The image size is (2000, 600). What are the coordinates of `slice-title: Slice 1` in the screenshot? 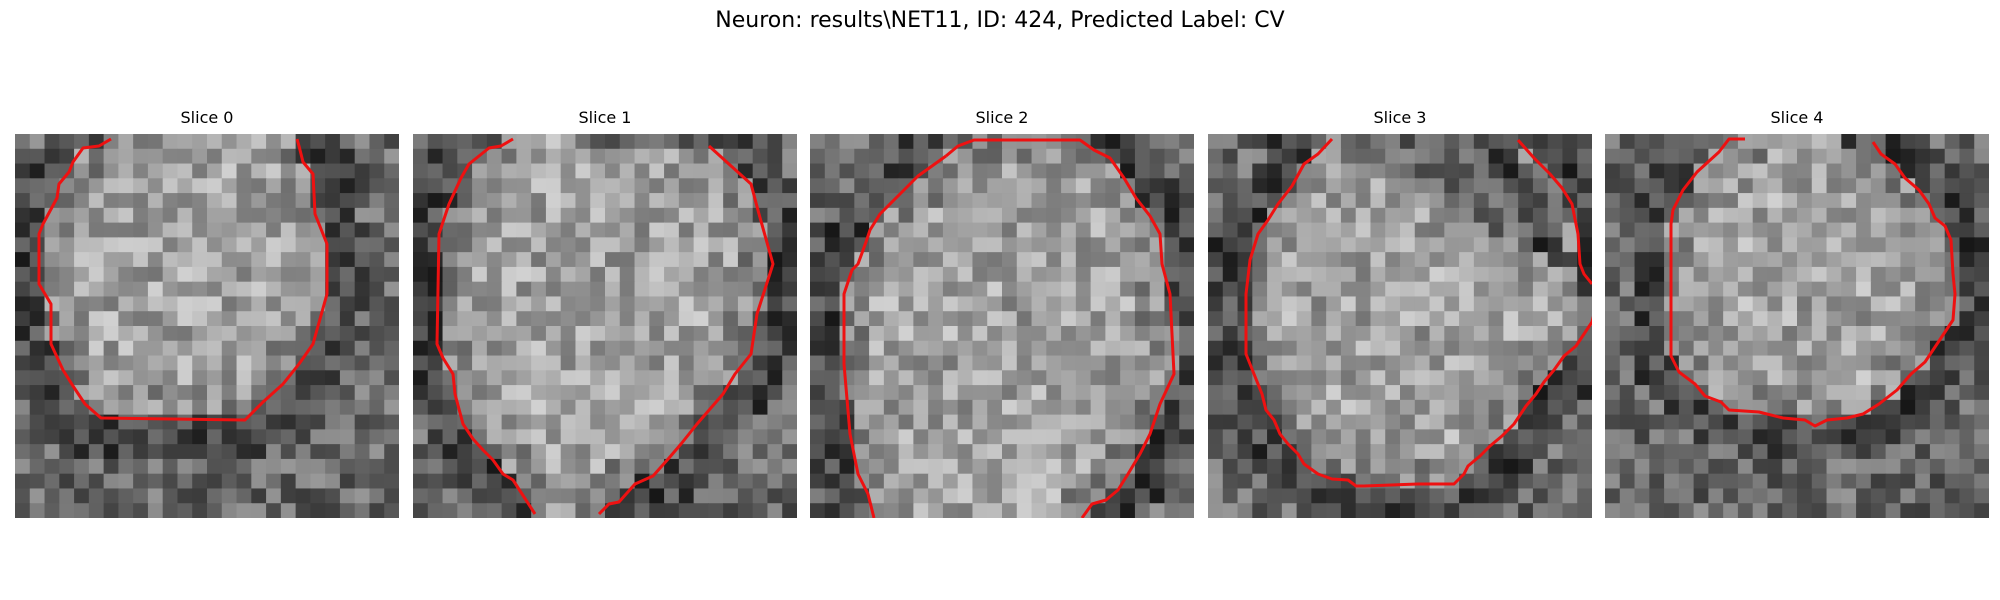 It's located at (605, 117).